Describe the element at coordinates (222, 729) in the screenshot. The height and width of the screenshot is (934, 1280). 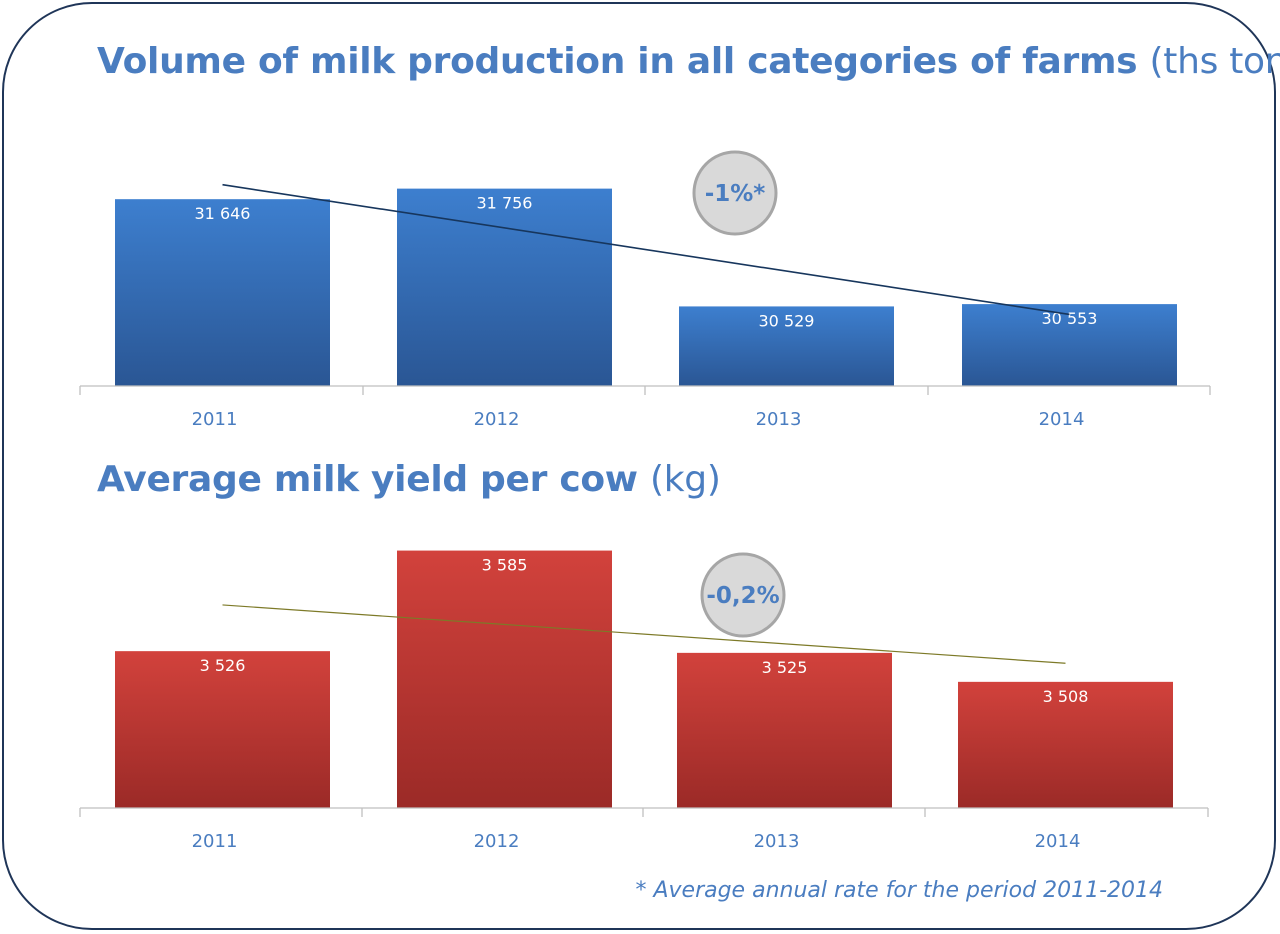
I see `yield-bar-2011` at that location.